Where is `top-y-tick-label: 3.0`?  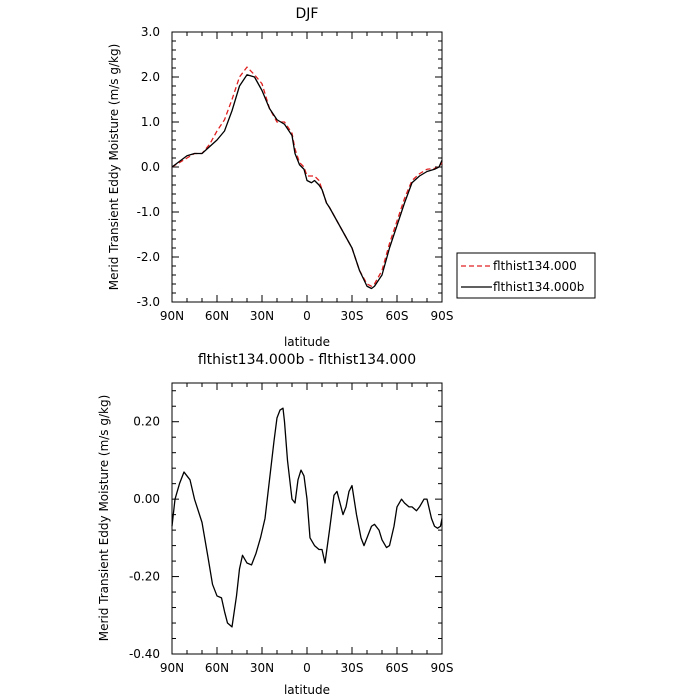
top-y-tick-label: 3.0 is located at coordinates (150, 32).